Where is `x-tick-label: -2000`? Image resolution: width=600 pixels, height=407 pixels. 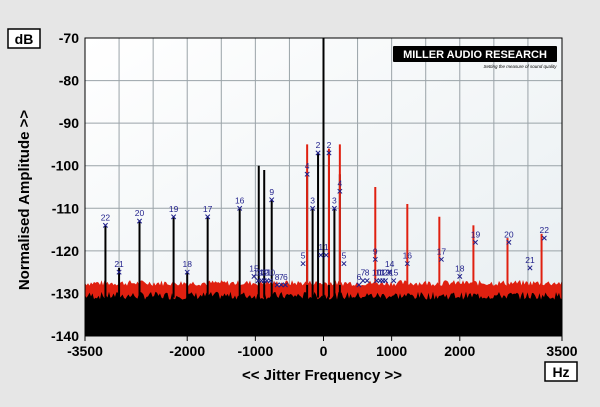 x-tick-label: -2000 is located at coordinates (187, 351).